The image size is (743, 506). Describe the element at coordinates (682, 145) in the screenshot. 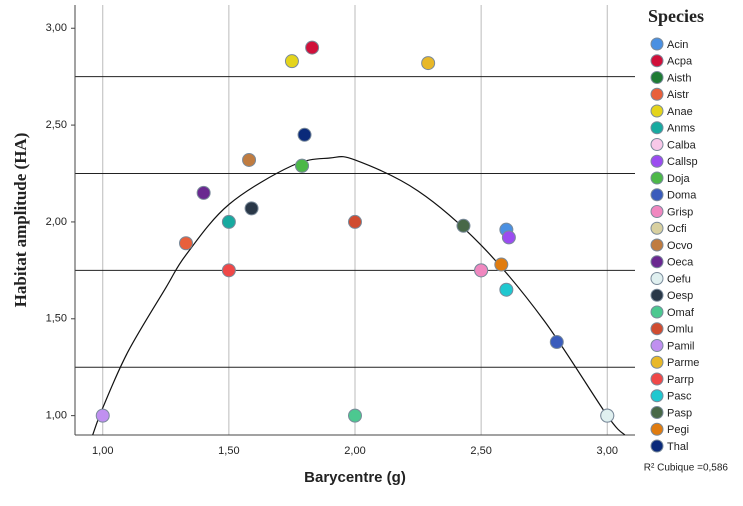

I see `legend-label: Calba` at that location.